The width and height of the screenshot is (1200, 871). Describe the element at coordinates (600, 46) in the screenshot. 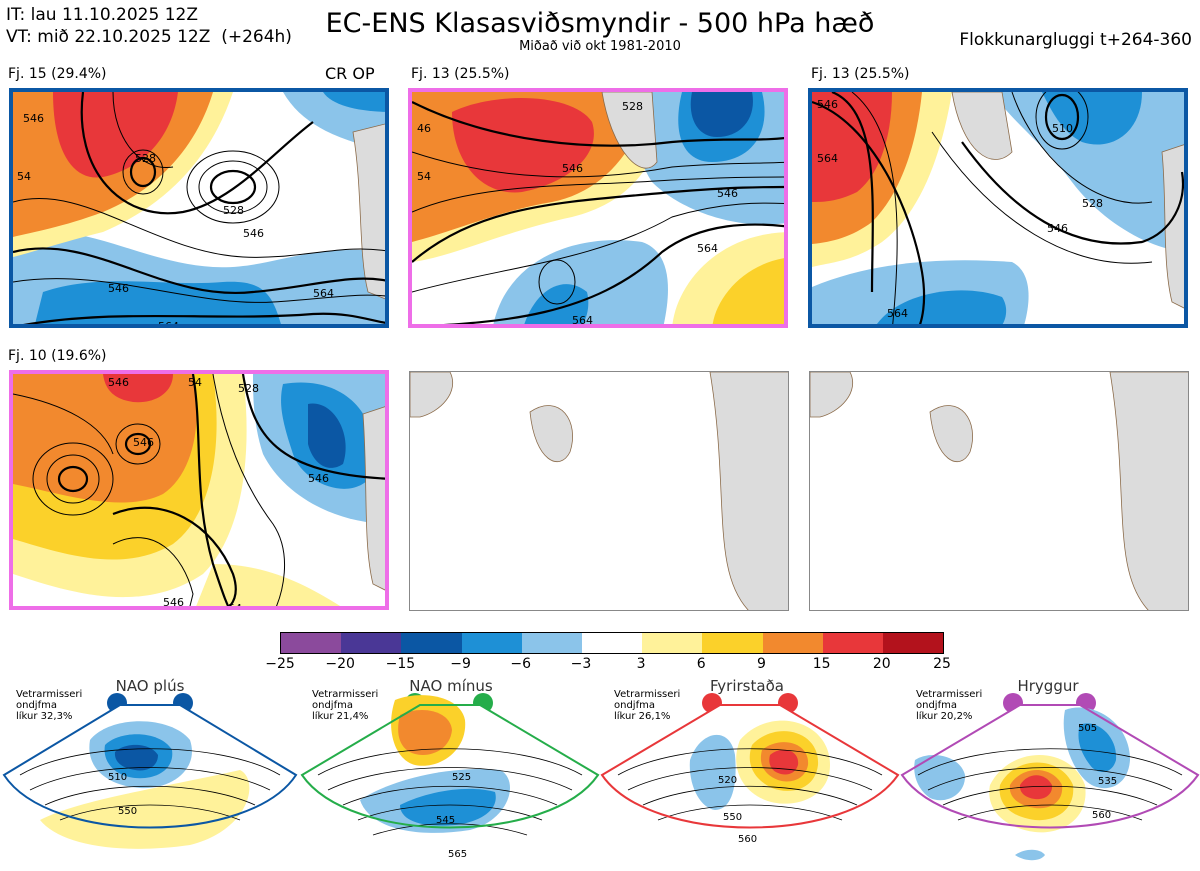

I see `page-subtitle: Miðað við okt 1981-2010` at that location.